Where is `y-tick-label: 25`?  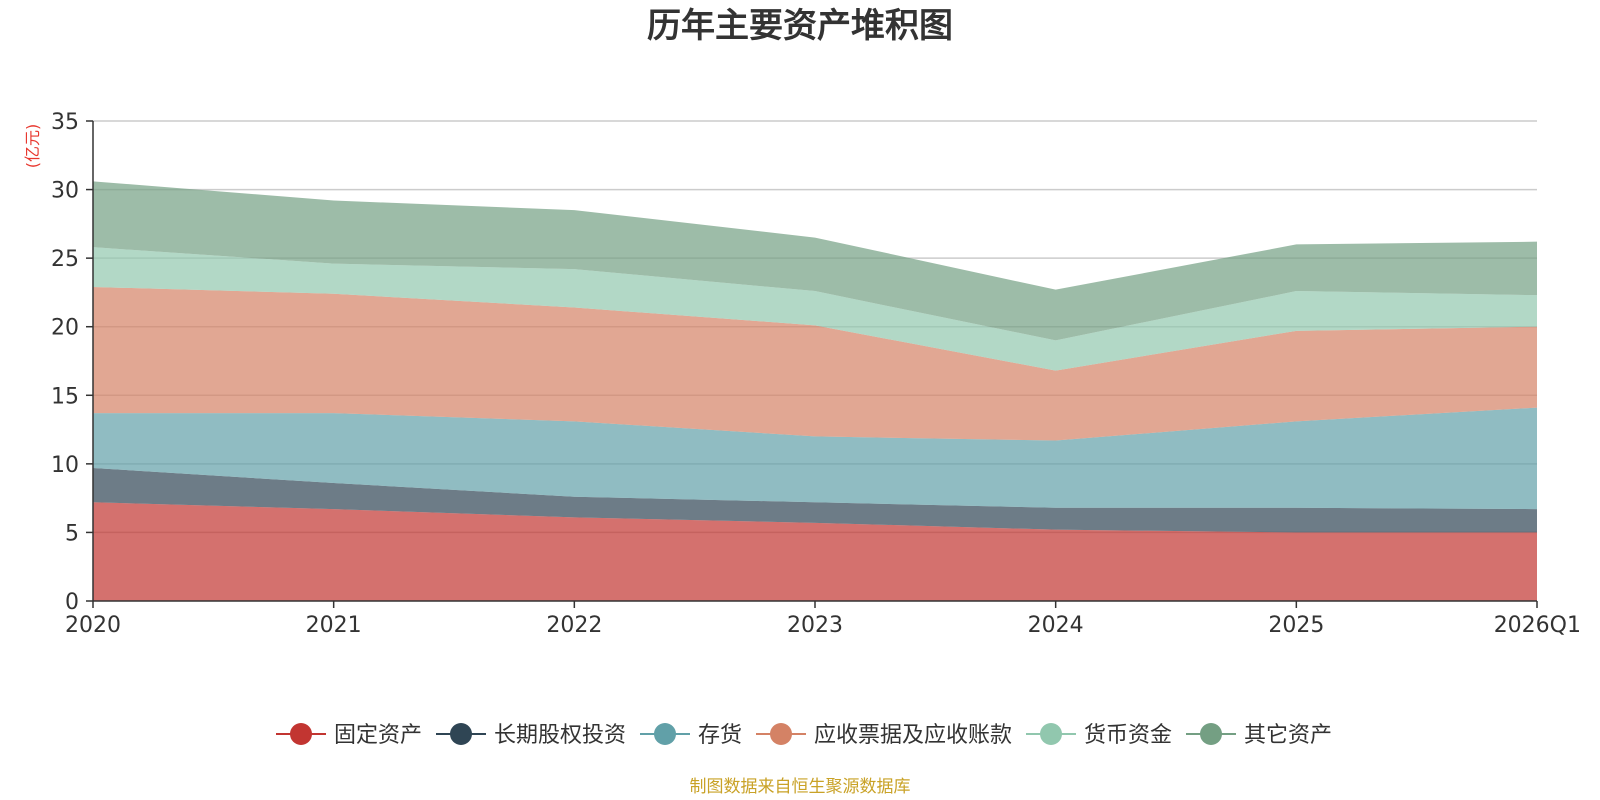 y-tick-label: 25 is located at coordinates (65, 259).